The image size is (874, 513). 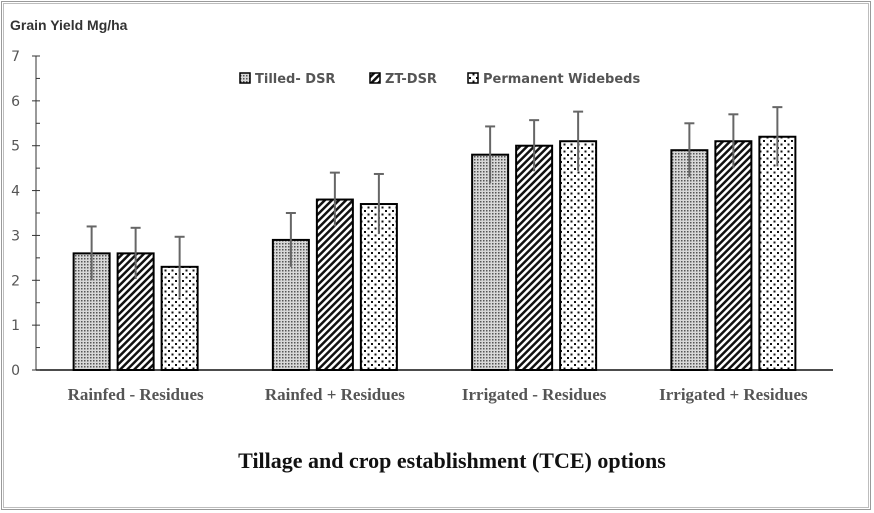 I want to click on legend-label: Tilled- DSR, so click(x=295, y=79).